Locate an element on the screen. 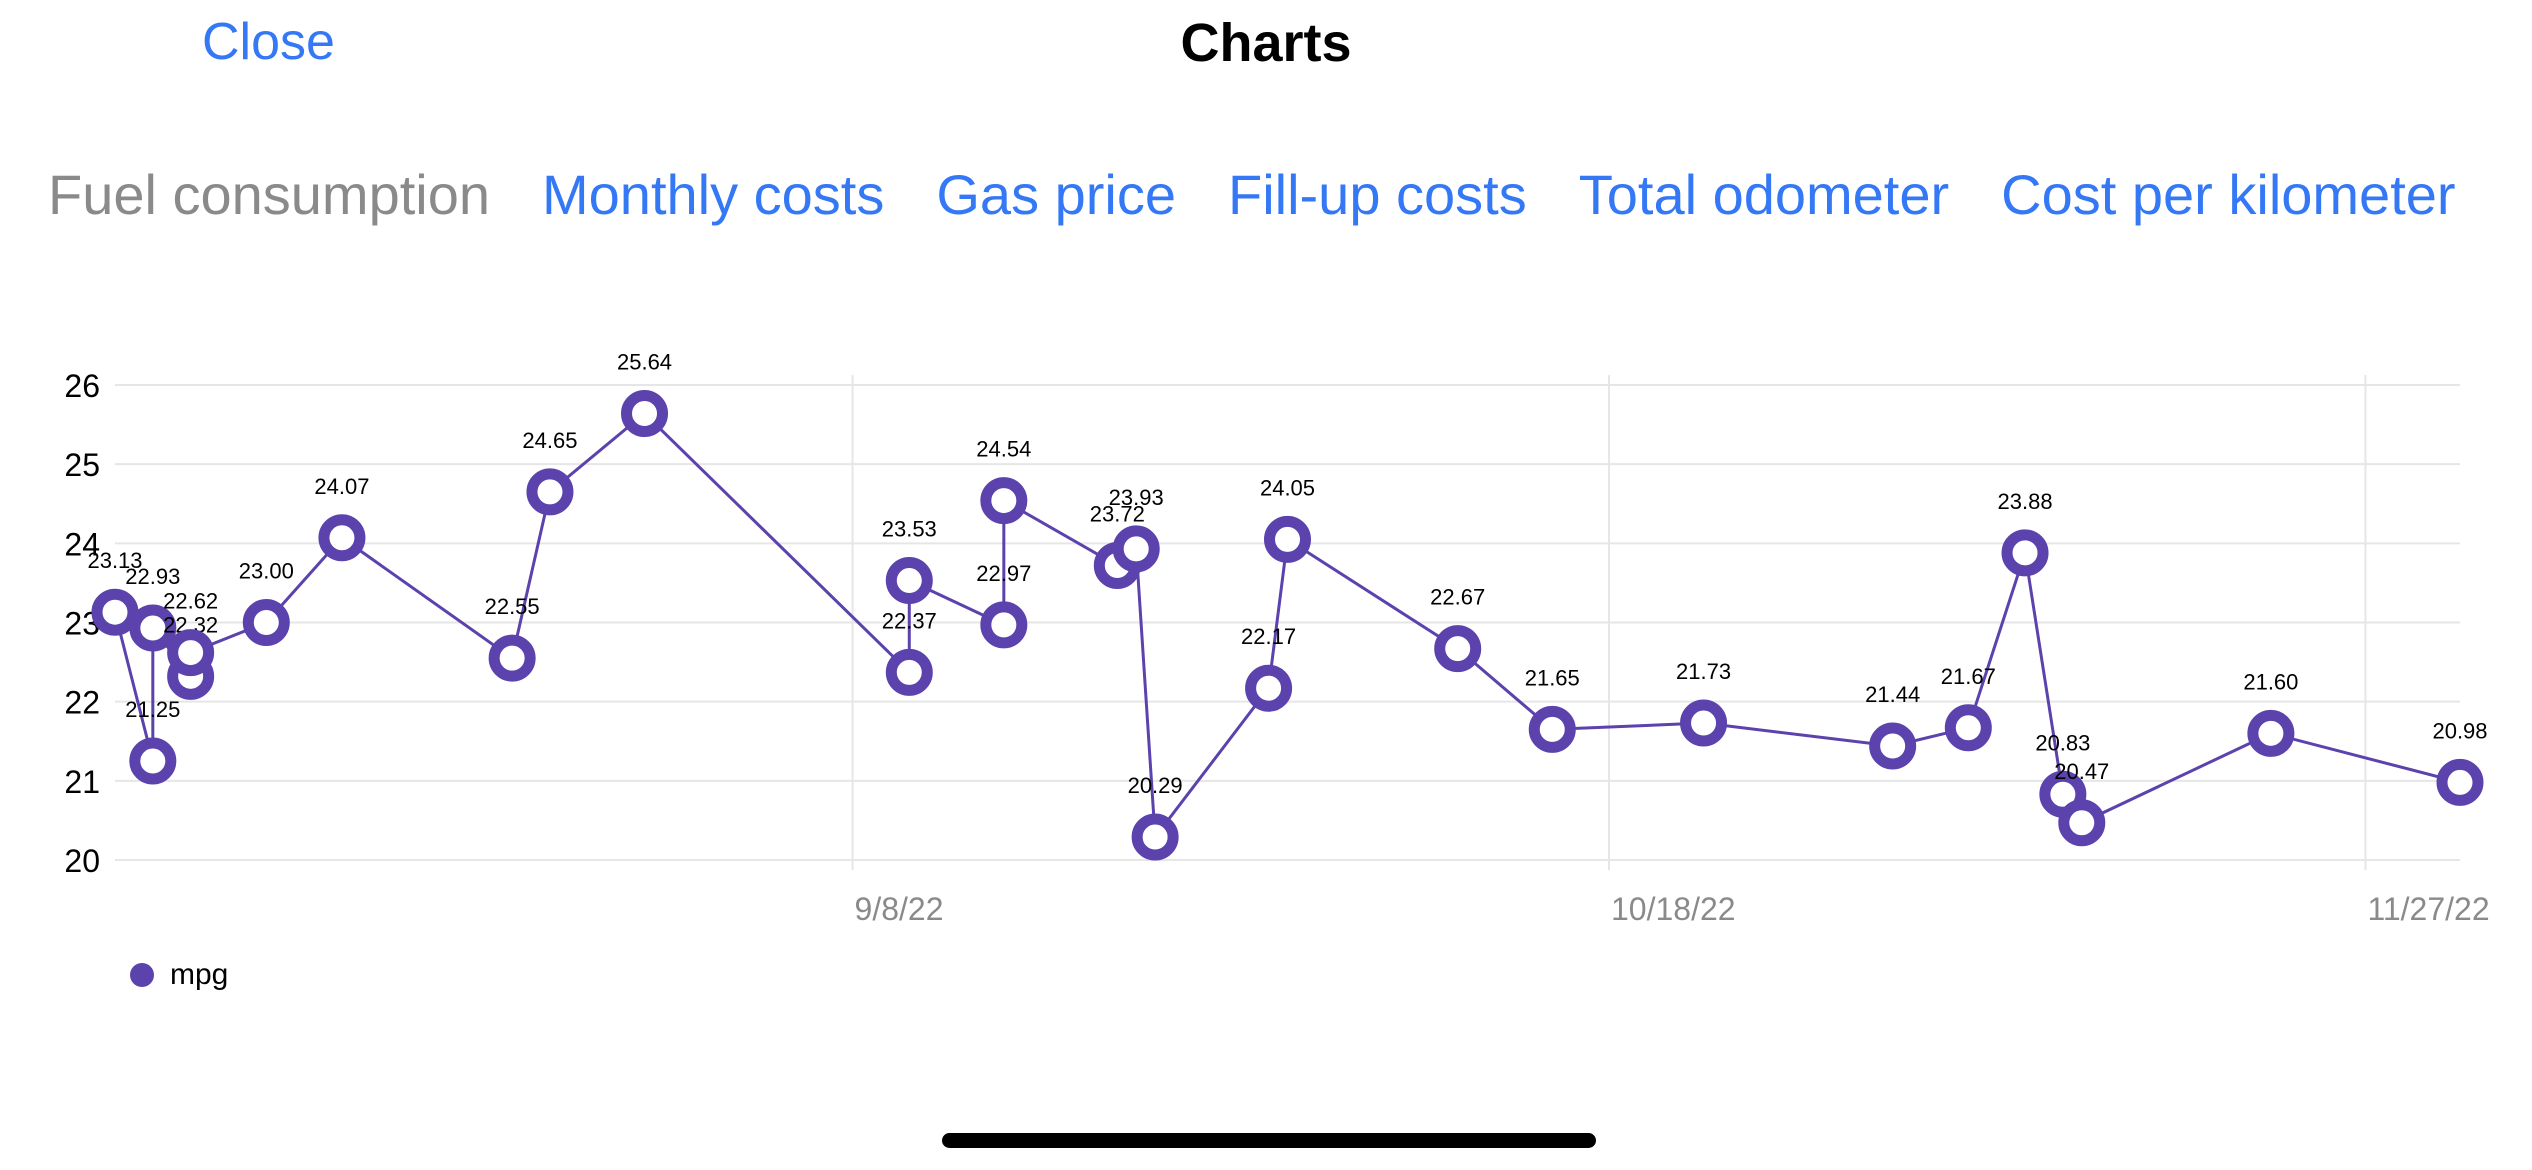 The height and width of the screenshot is (1170, 2532). tab-total-odometer: Total odometer is located at coordinates (1764, 194).